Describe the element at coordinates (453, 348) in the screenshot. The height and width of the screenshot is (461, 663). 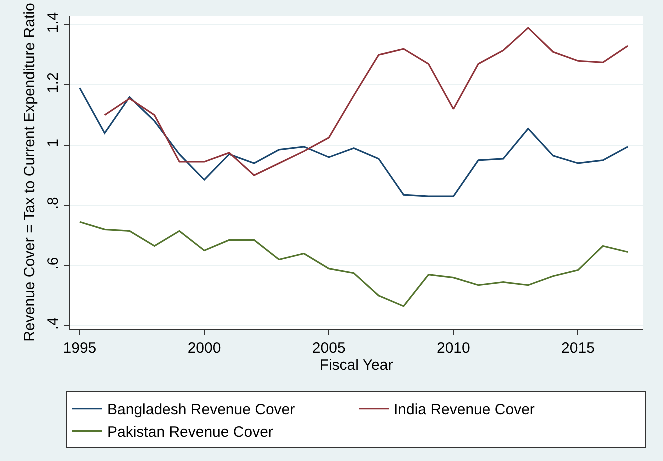
I see `x-tick-label: 2010` at that location.